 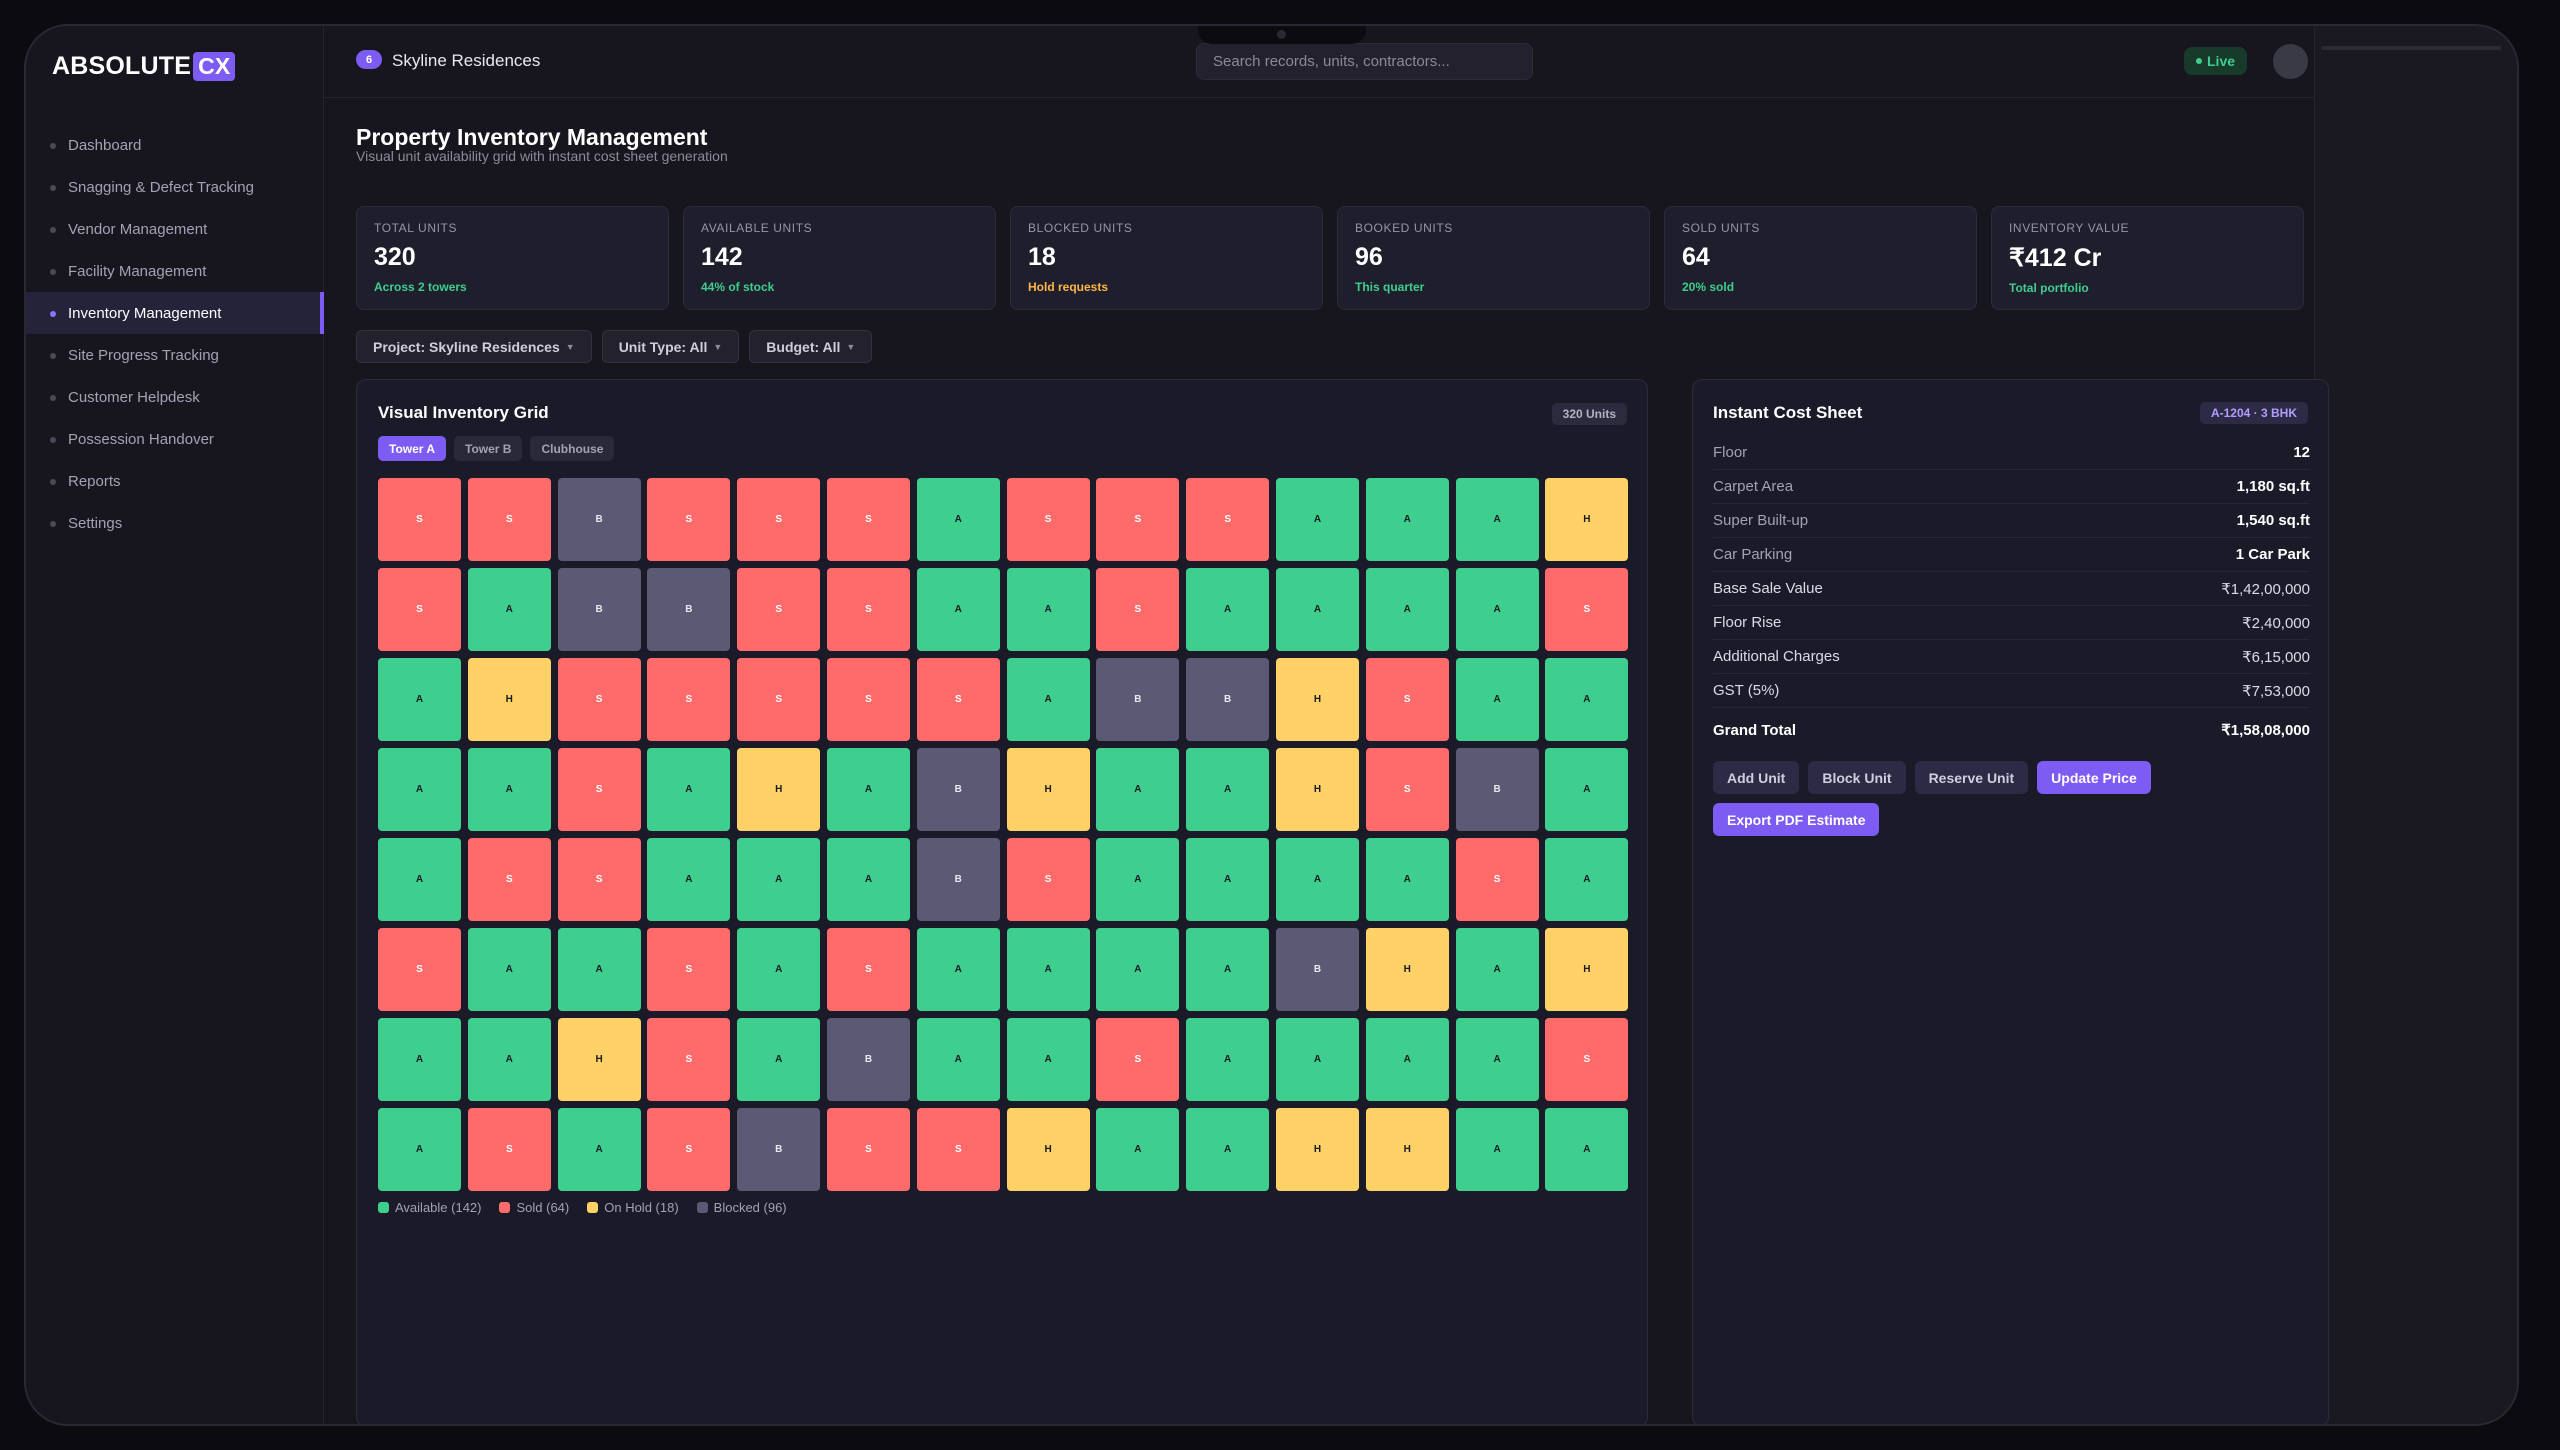 I want to click on add-unit-button: Add Unit, so click(x=1756, y=777).